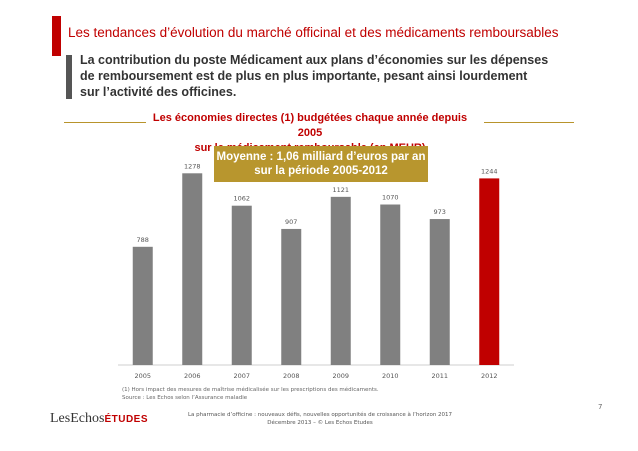 This screenshot has width=638, height=451. What do you see at coordinates (126, 419) in the screenshot?
I see `logo-suffix: ÉTUDES` at bounding box center [126, 419].